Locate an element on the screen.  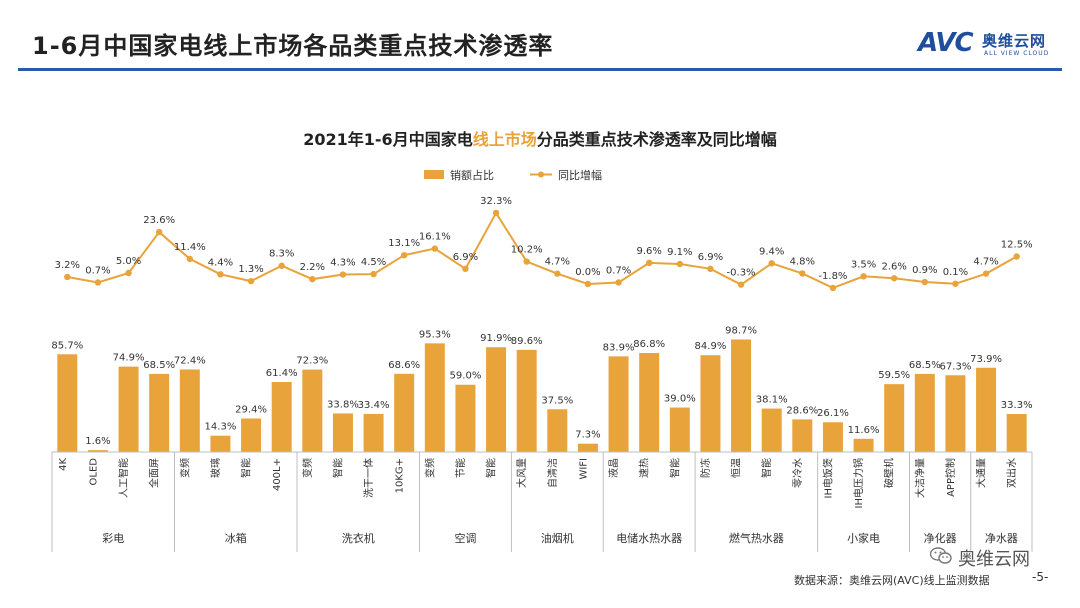
legend-bar-swatch is located at coordinates (434, 174).